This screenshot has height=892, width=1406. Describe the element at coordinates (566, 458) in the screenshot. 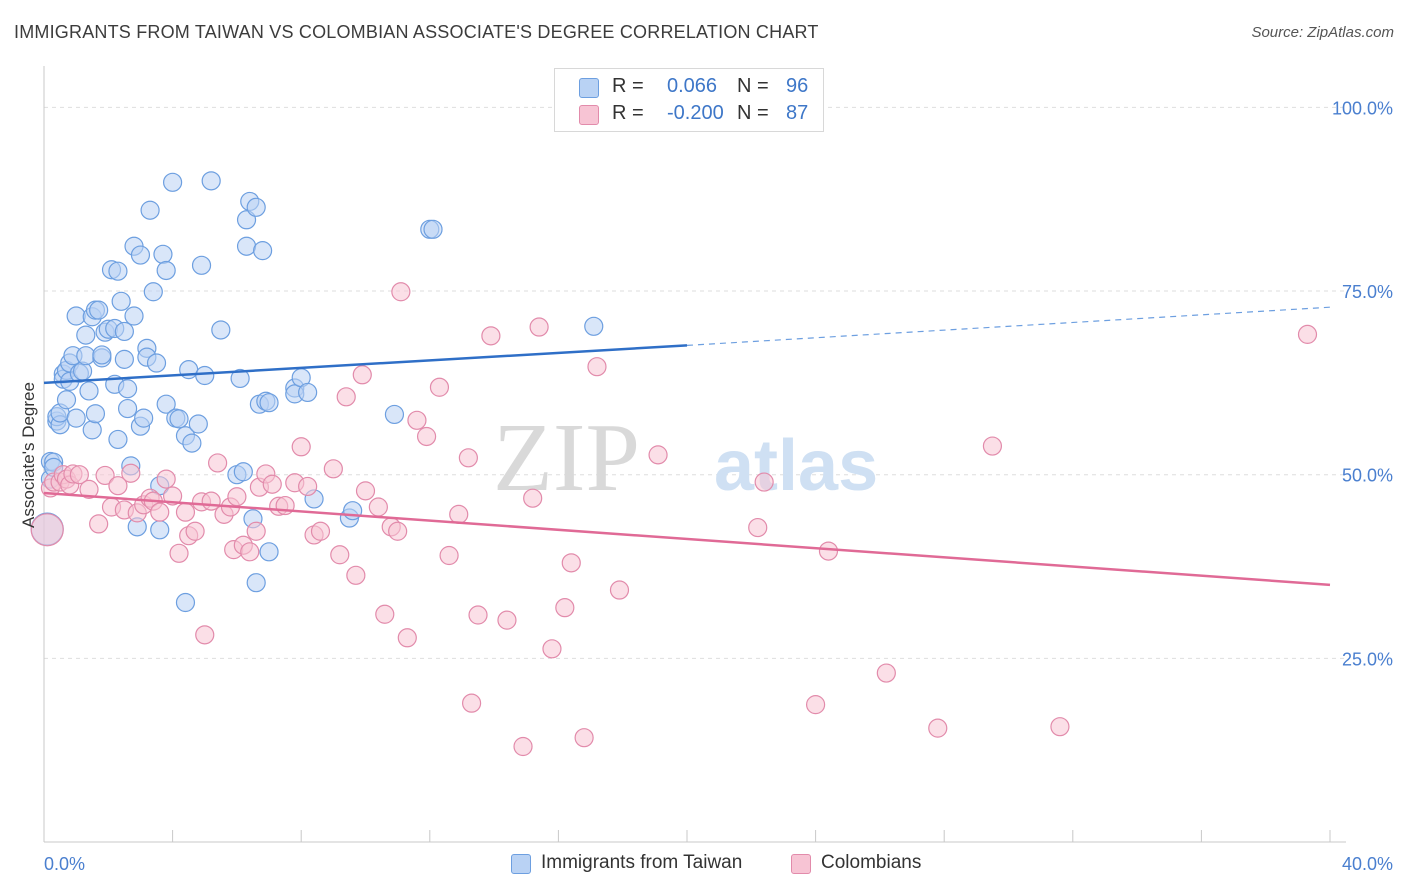

I see `watermark-zip: ZIP` at that location.